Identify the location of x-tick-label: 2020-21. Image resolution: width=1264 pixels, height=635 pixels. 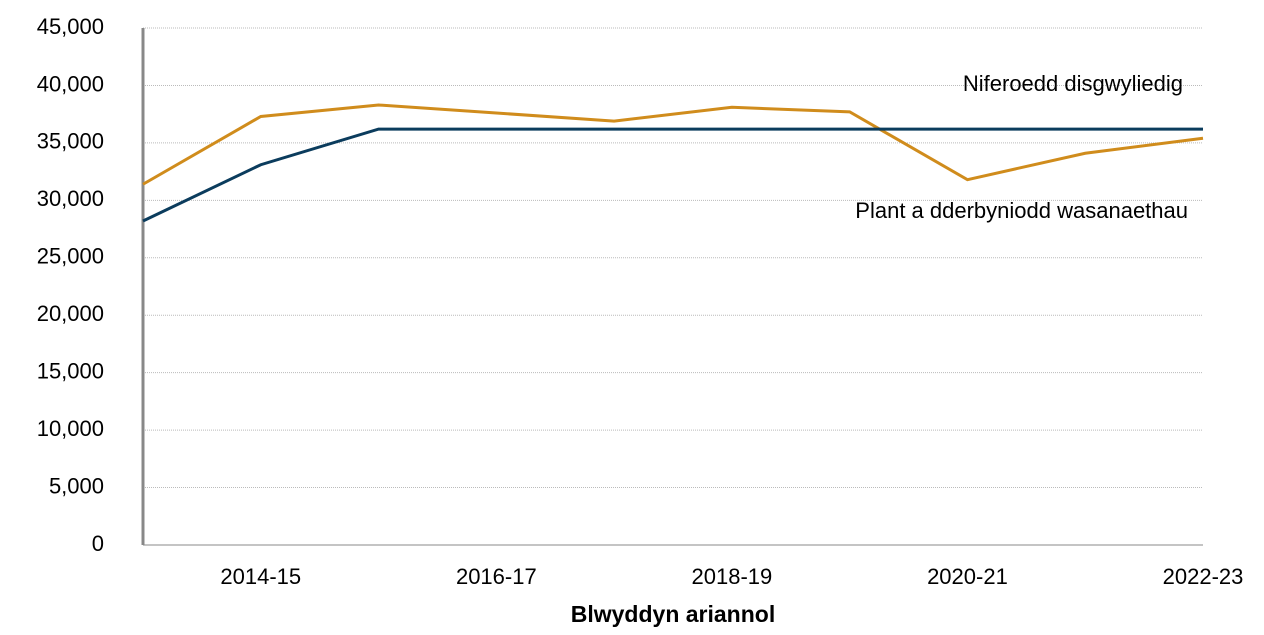
(967, 576).